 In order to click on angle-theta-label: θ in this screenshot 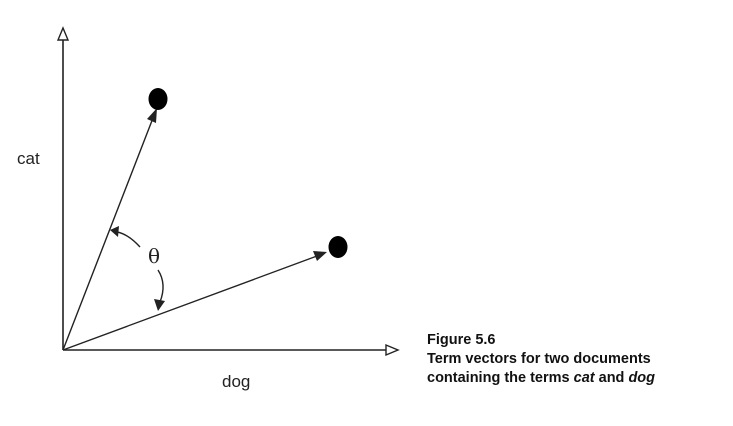, I will do `click(154, 256)`.